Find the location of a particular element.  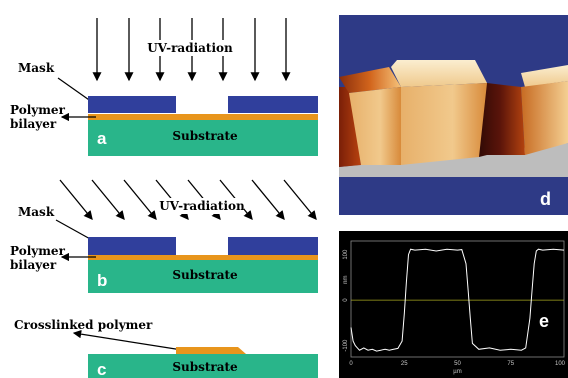

x-tick-label: 50 is located at coordinates (457, 364).